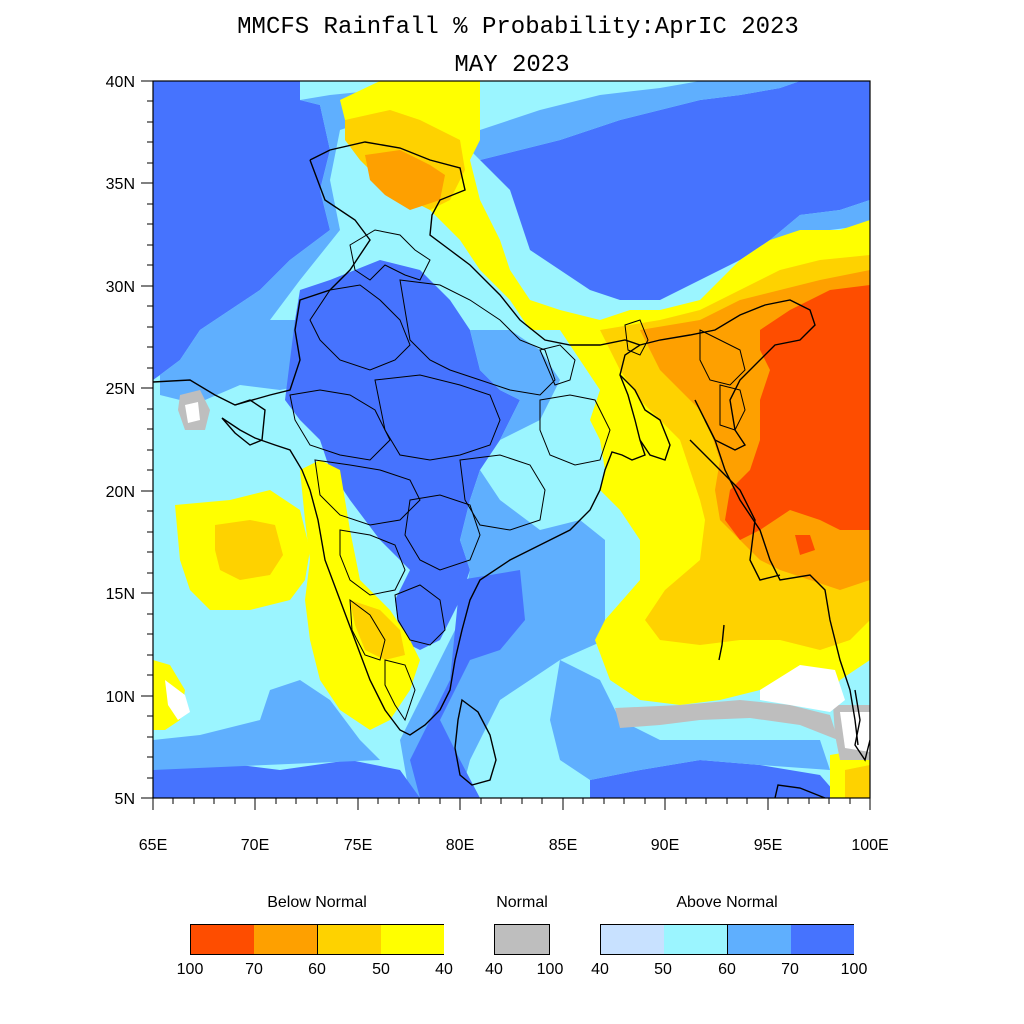 The height and width of the screenshot is (1024, 1024). I want to click on y-tick-label-40n: 40N, so click(120, 82).